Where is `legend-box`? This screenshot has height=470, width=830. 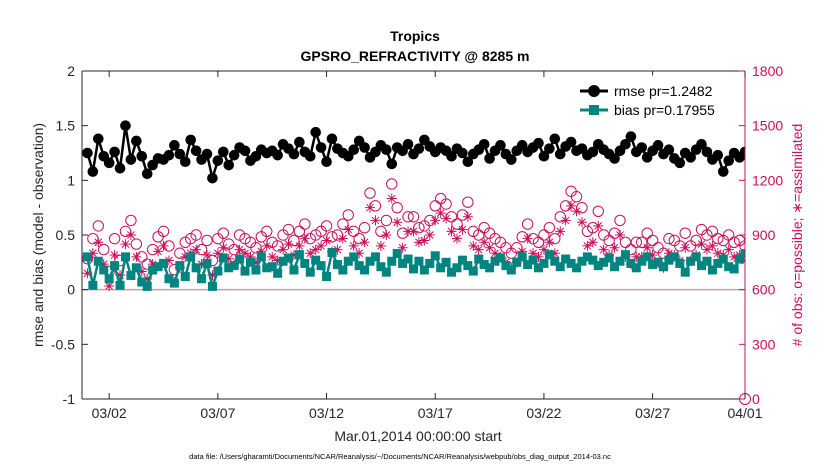 legend-box is located at coordinates (658, 99).